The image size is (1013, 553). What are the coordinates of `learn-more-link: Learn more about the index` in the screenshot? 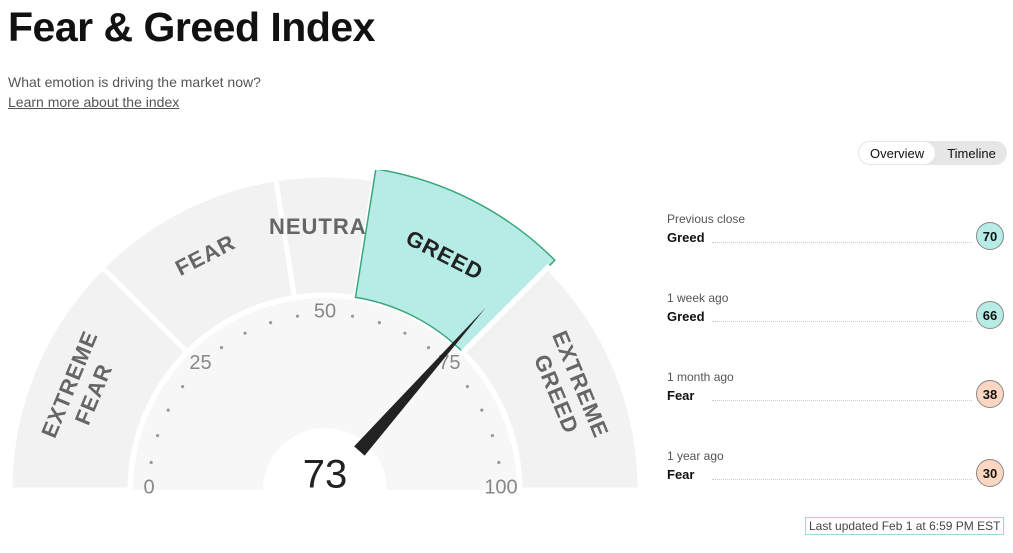 It's located at (94, 102).